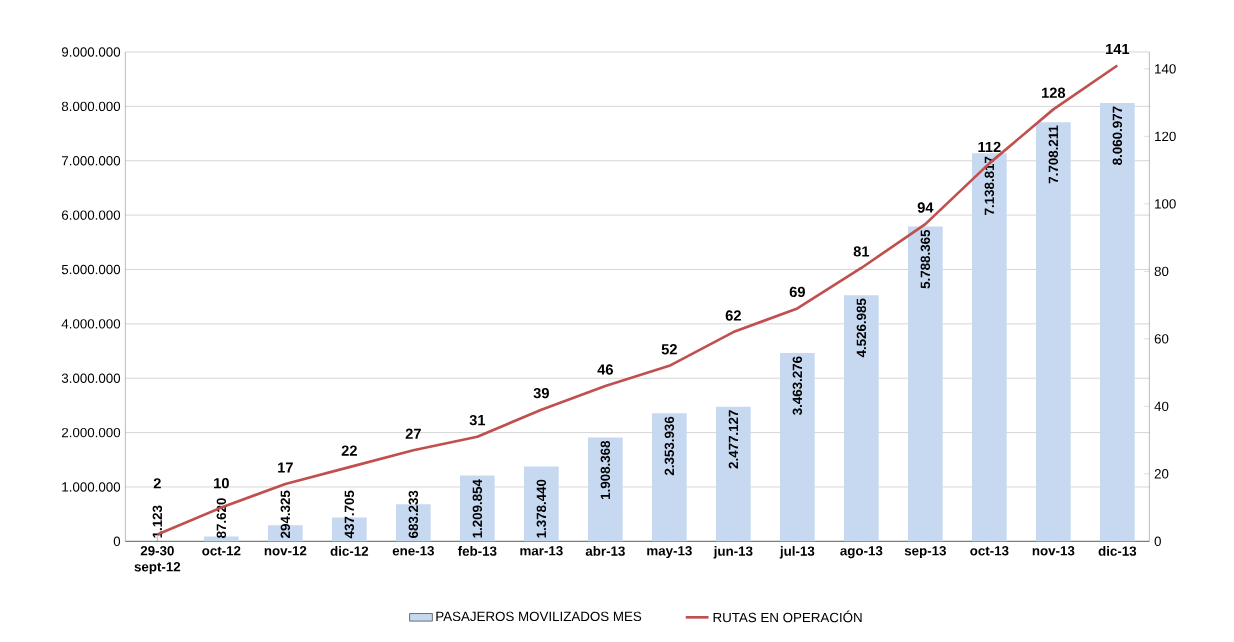 The image size is (1234, 642). What do you see at coordinates (91, 52) in the screenshot?
I see `y-tick-label: 9.000.000` at bounding box center [91, 52].